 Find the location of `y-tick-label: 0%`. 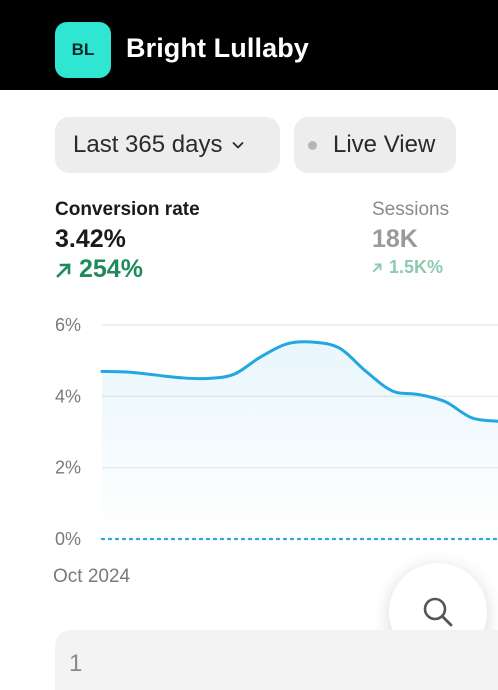

y-tick-label: 0% is located at coordinates (68, 539).